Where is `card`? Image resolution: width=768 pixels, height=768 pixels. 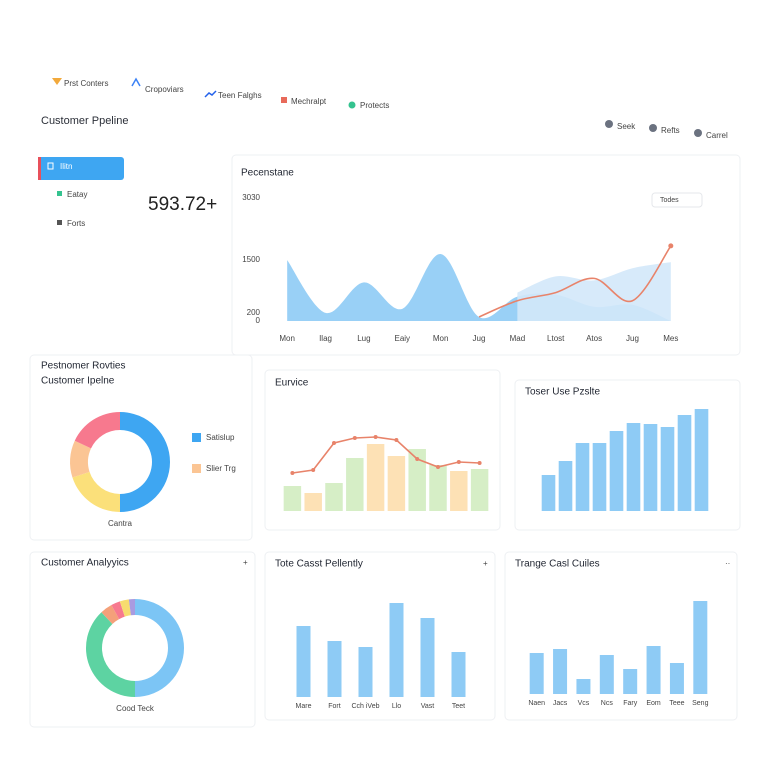
card is located at coordinates (142, 639).